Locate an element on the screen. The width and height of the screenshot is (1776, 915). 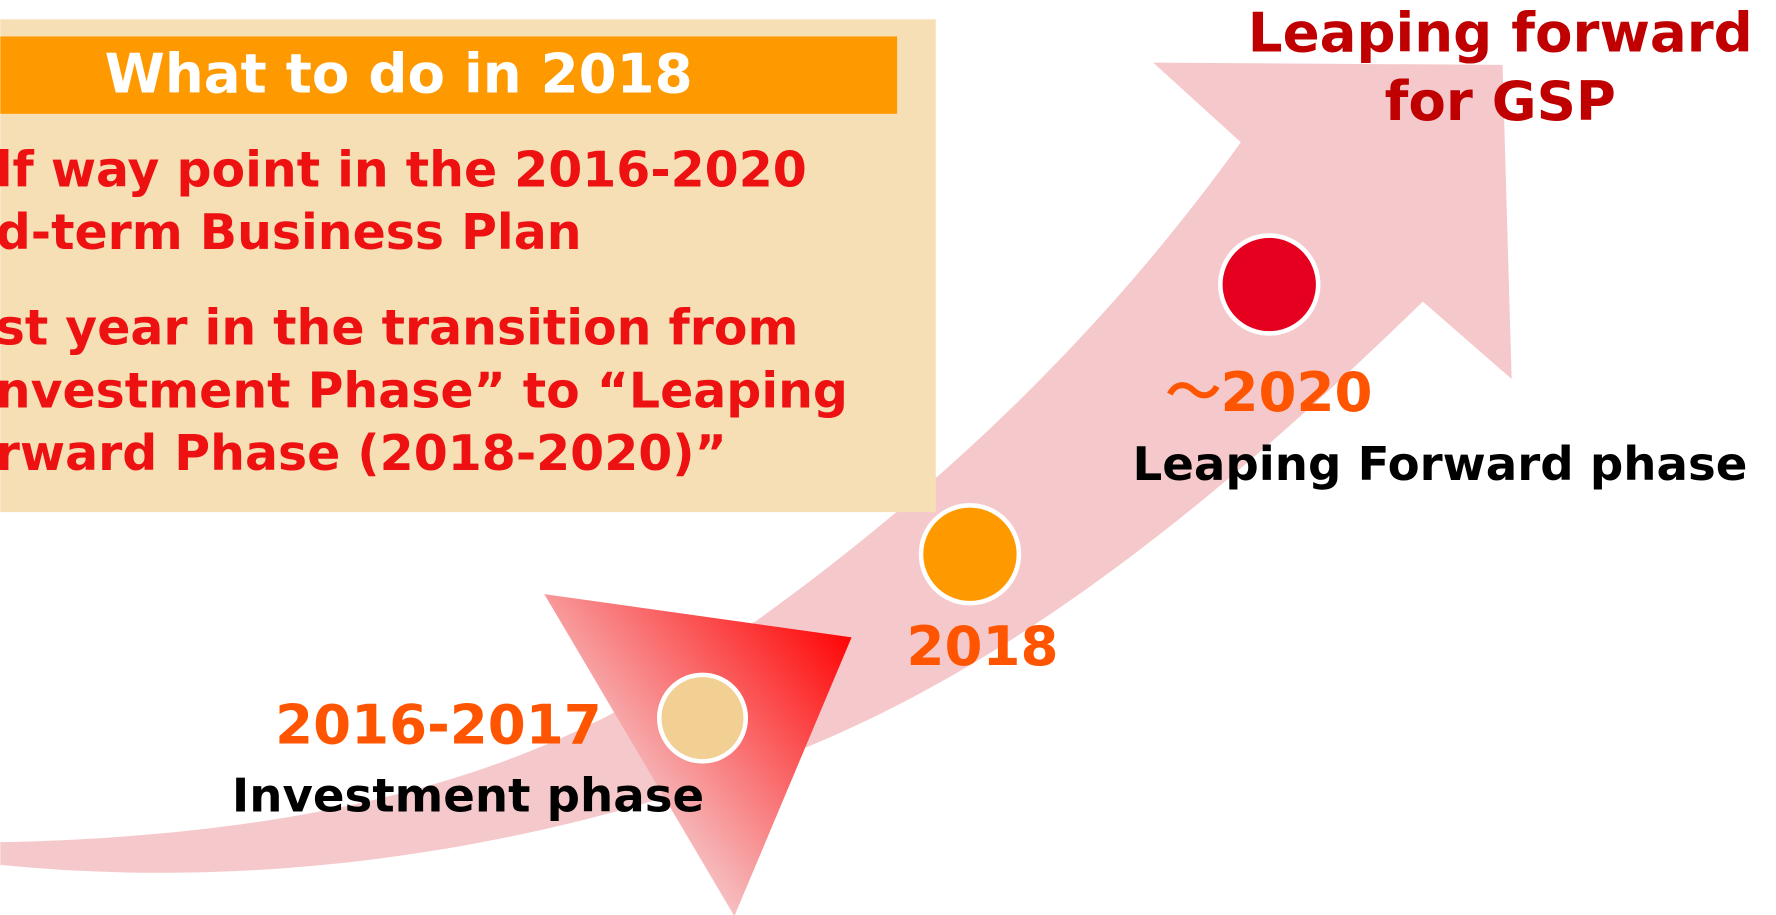
info-line: d-term Business Plan is located at coordinates (291, 232).